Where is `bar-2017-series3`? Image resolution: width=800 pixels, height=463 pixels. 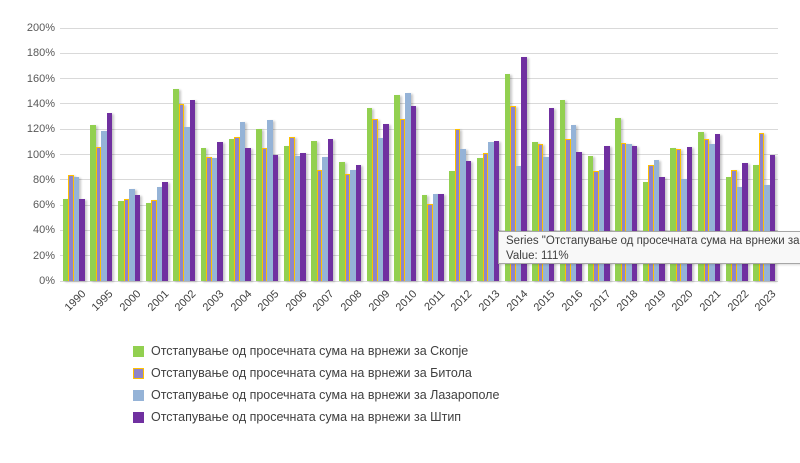 bar-2017-series3 is located at coordinates (607, 213).